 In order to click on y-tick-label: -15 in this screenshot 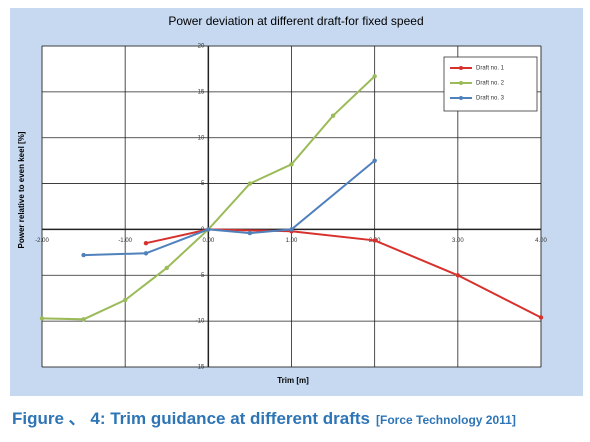, I will do `click(200, 368)`.